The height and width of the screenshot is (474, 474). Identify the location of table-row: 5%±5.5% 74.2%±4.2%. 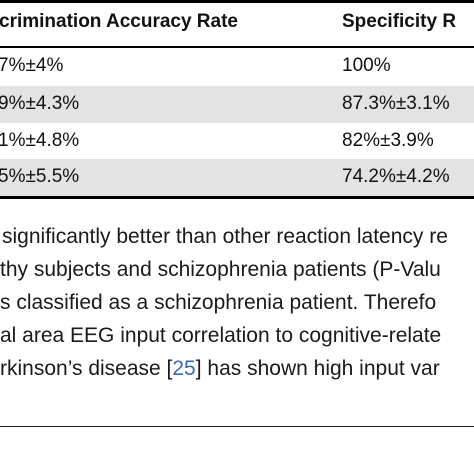
(237, 177).